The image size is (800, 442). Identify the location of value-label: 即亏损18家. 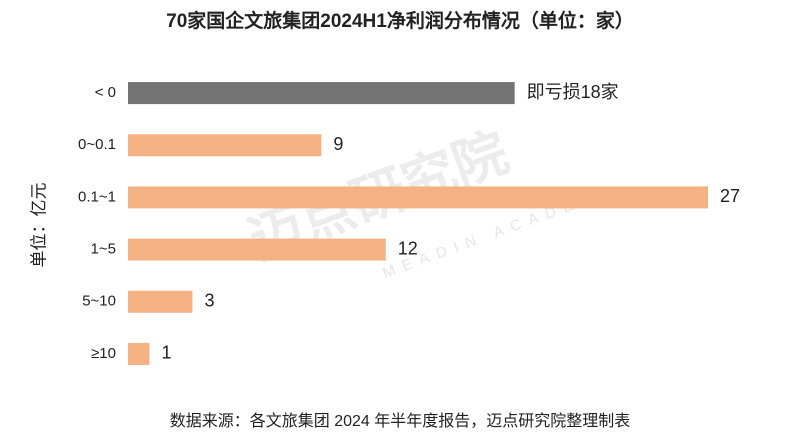
(573, 92).